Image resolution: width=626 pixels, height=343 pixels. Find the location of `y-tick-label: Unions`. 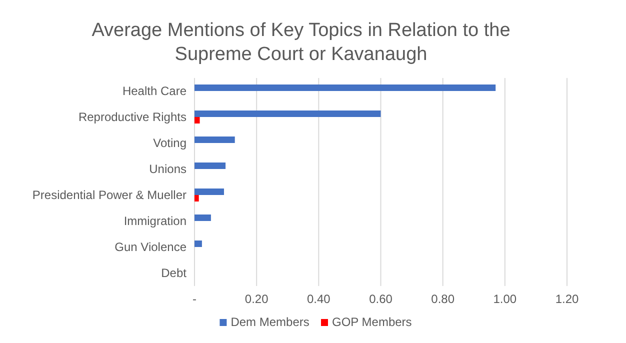

y-tick-label: Unions is located at coordinates (167, 169).